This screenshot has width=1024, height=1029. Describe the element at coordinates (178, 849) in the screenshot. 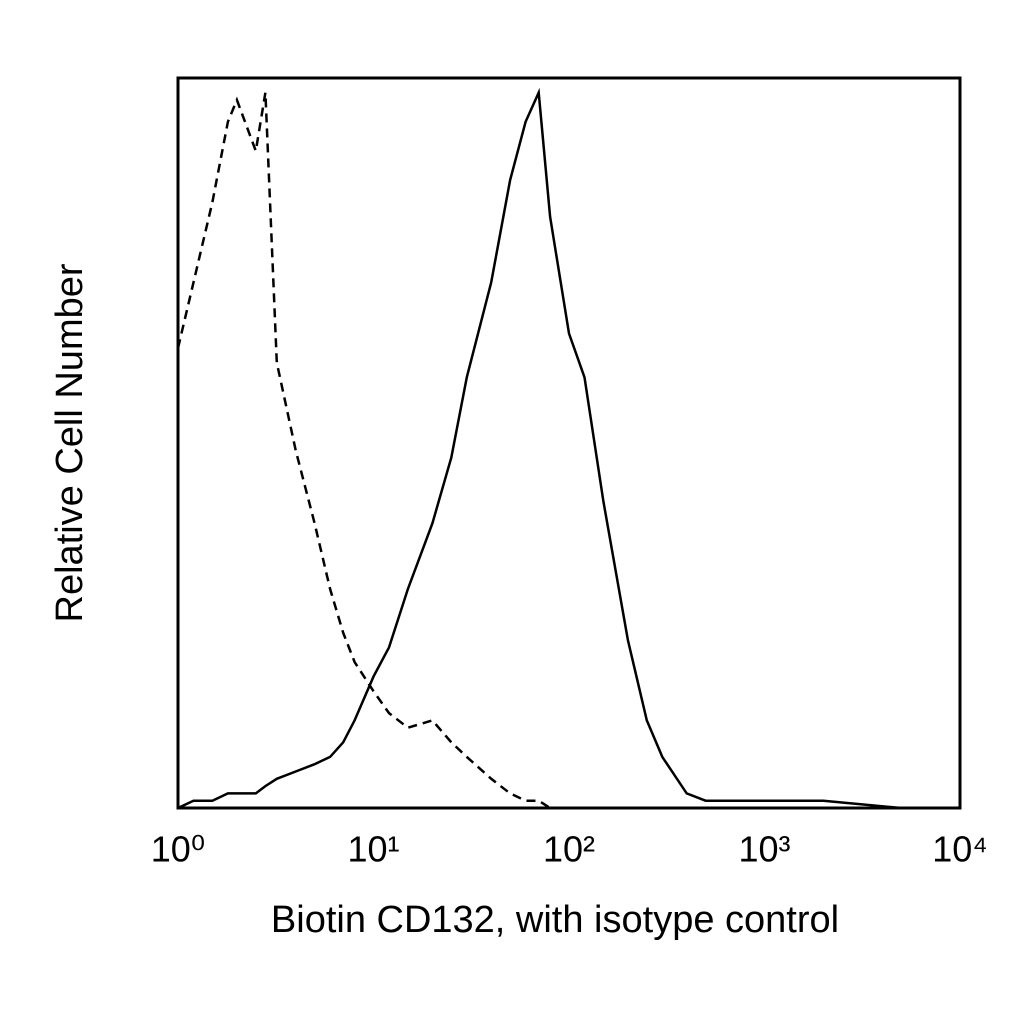

I see `x-tick-label: 10⁰` at that location.